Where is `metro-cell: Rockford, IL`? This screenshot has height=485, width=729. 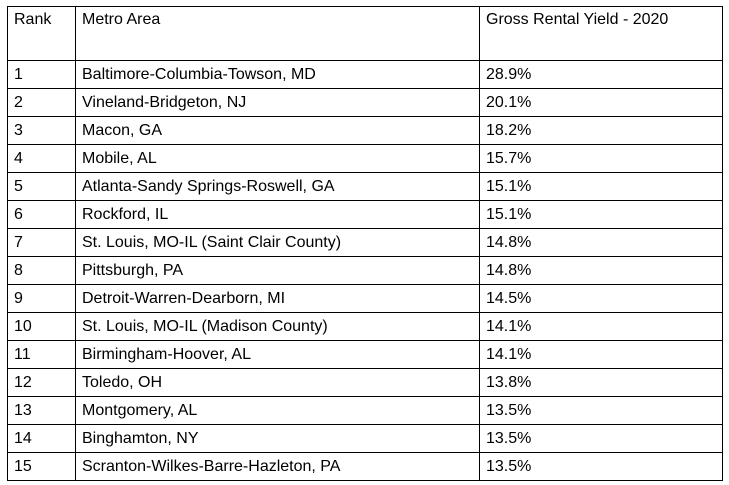 metro-cell: Rockford, IL is located at coordinates (277, 214).